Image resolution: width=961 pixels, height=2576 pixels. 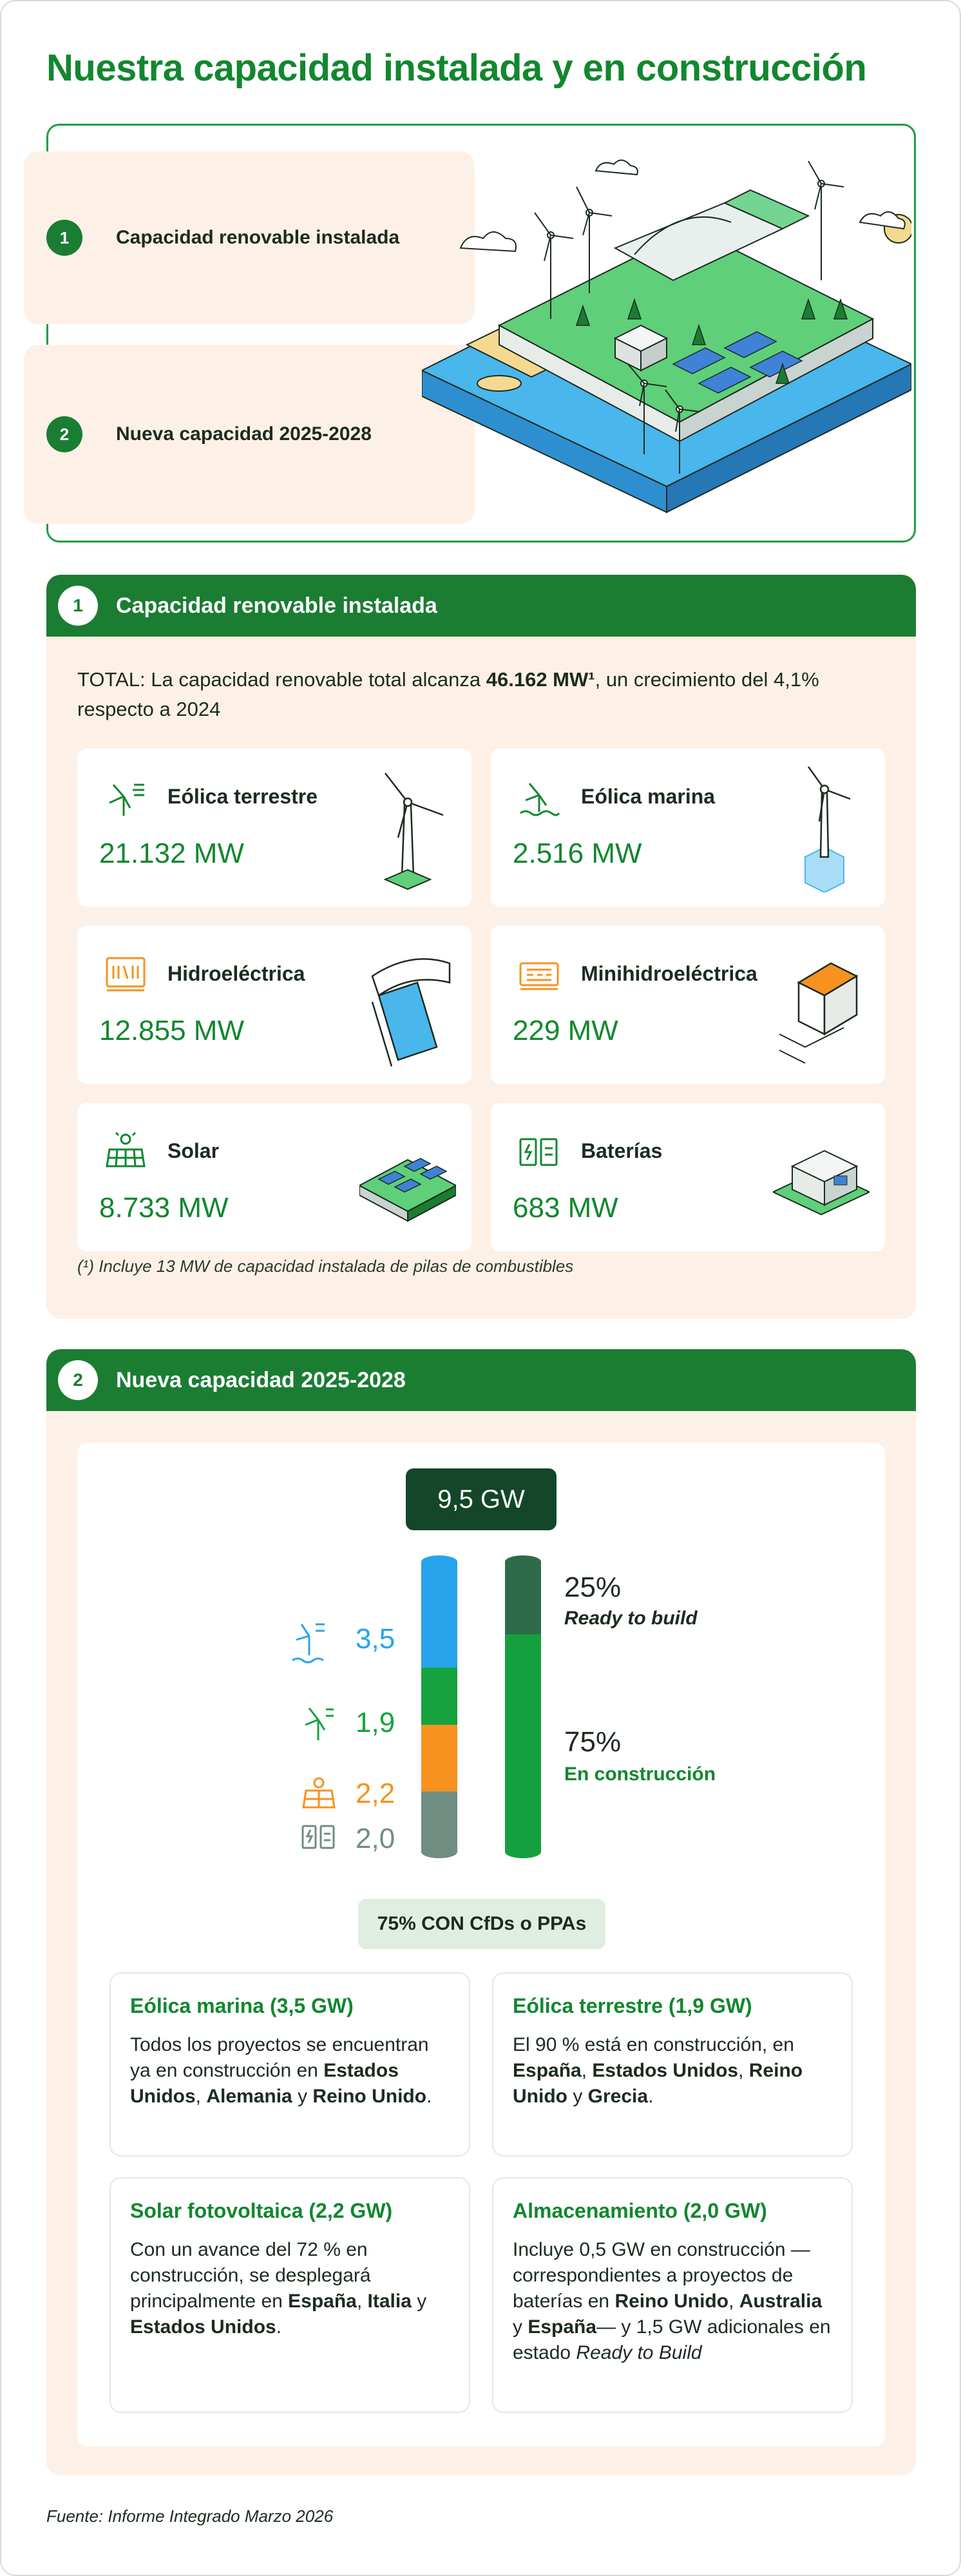 What do you see at coordinates (593, 1742) in the screenshot?
I see `in-construction-pct: 75%` at bounding box center [593, 1742].